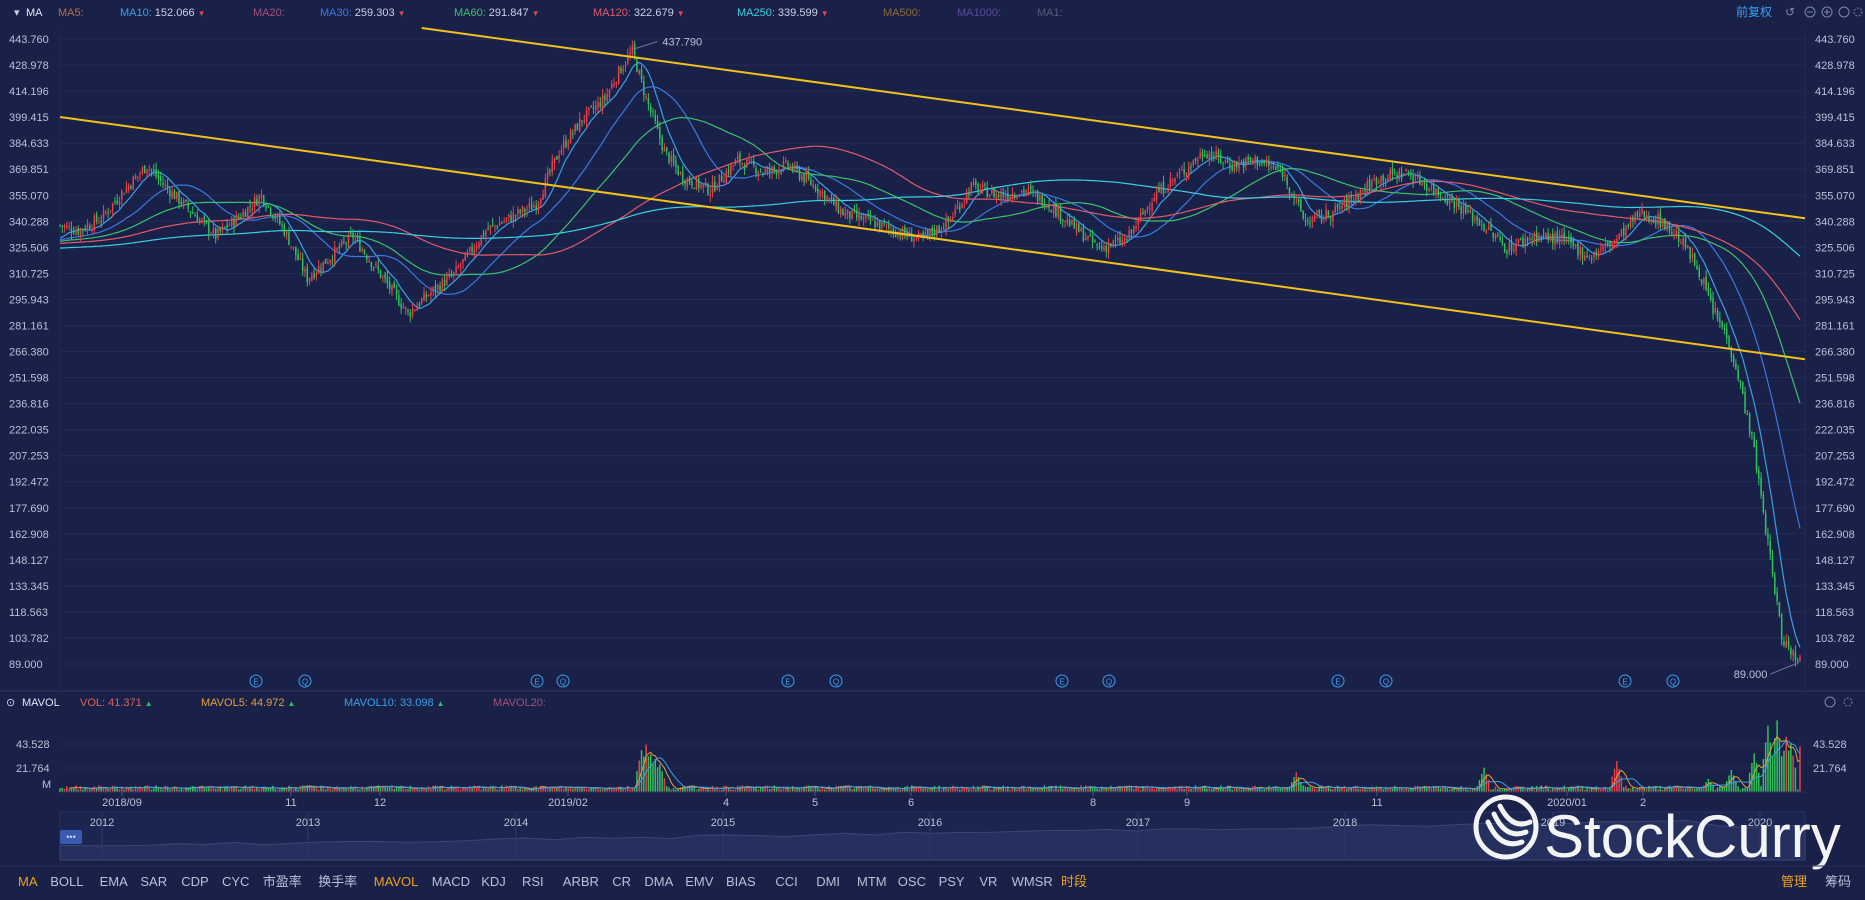  I want to click on close-panel-icon, so click(1830, 702).